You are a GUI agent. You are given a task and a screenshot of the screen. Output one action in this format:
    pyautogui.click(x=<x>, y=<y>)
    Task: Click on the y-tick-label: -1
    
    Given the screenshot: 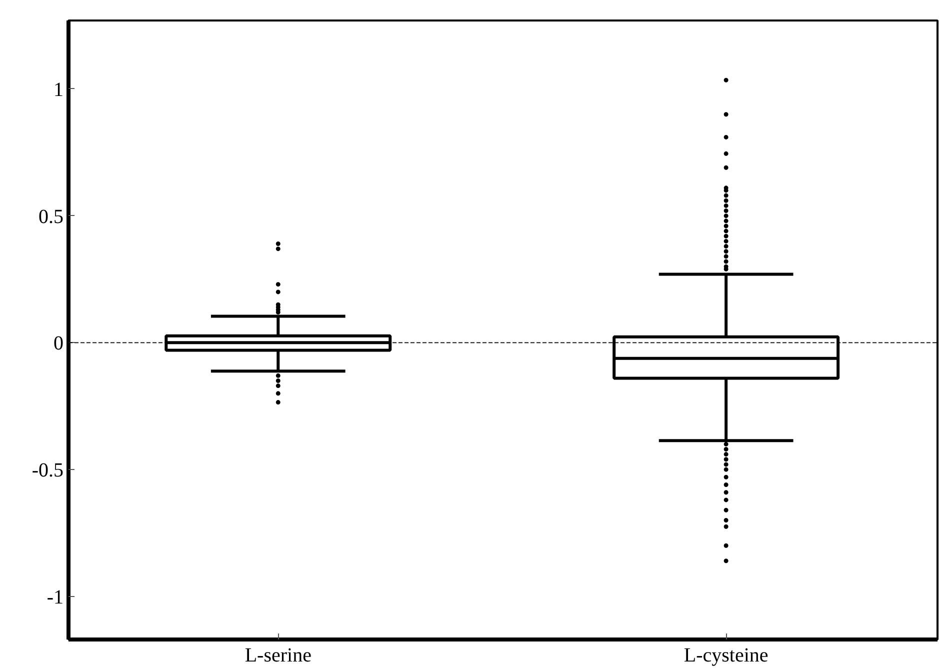 What is the action you would take?
    pyautogui.click(x=55, y=597)
    